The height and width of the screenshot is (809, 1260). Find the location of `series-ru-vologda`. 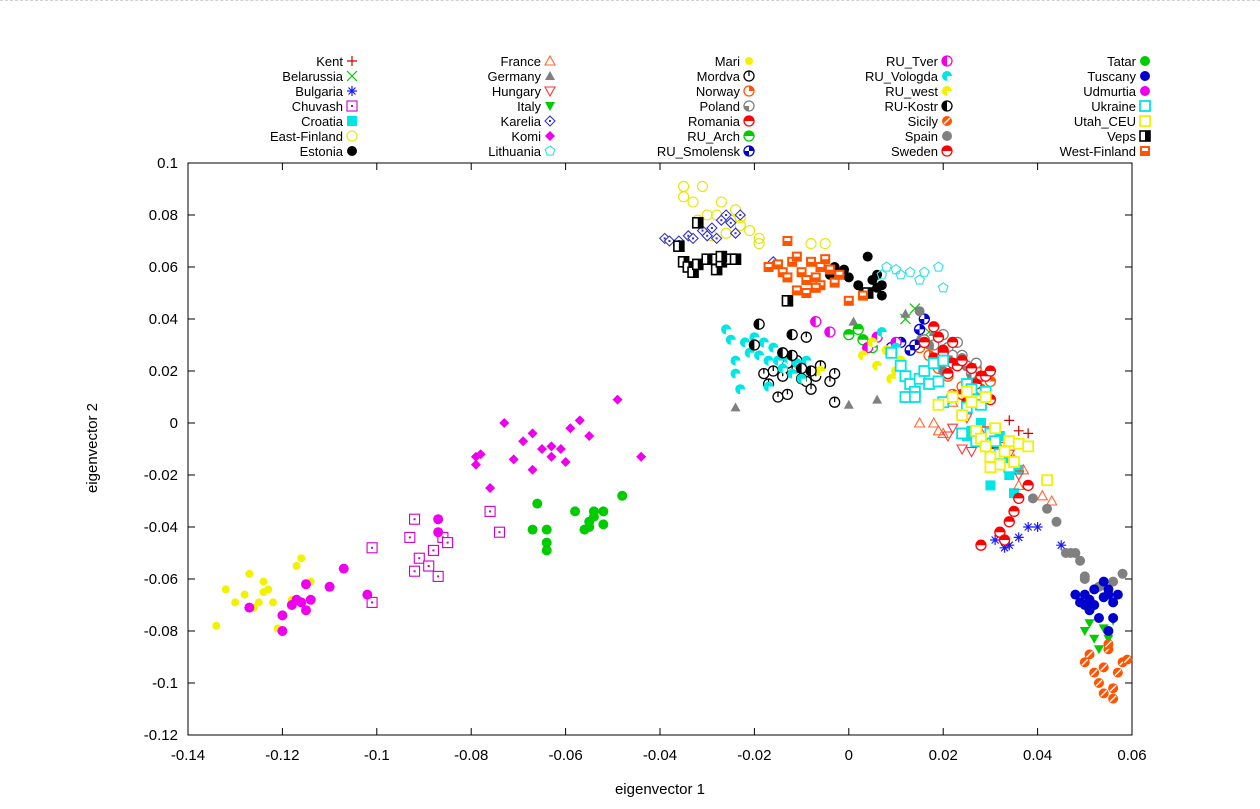

series-ru-vologda is located at coordinates (811, 359).